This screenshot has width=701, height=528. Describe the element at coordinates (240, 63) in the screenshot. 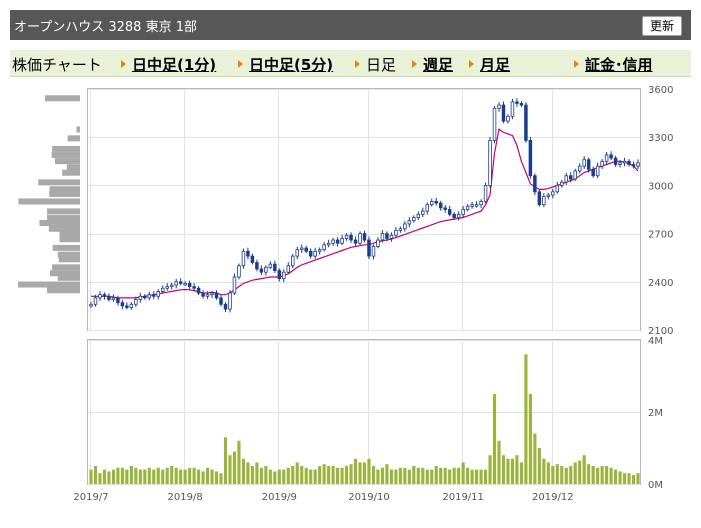

I see `arrow-right-icon` at that location.